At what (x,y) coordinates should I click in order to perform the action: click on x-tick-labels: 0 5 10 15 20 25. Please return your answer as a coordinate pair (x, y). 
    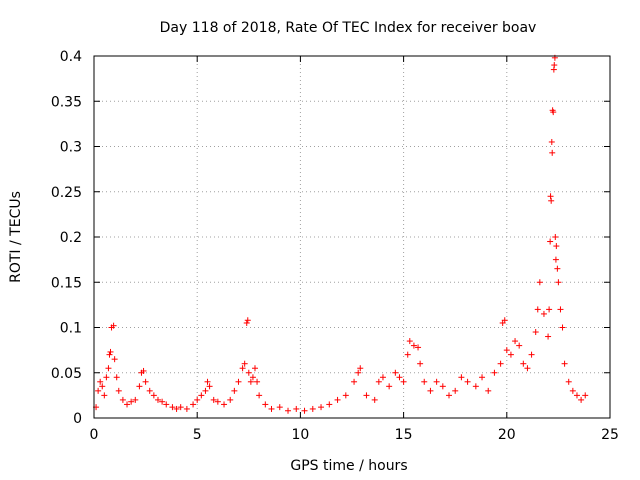
    Looking at the image, I should click on (354, 435).